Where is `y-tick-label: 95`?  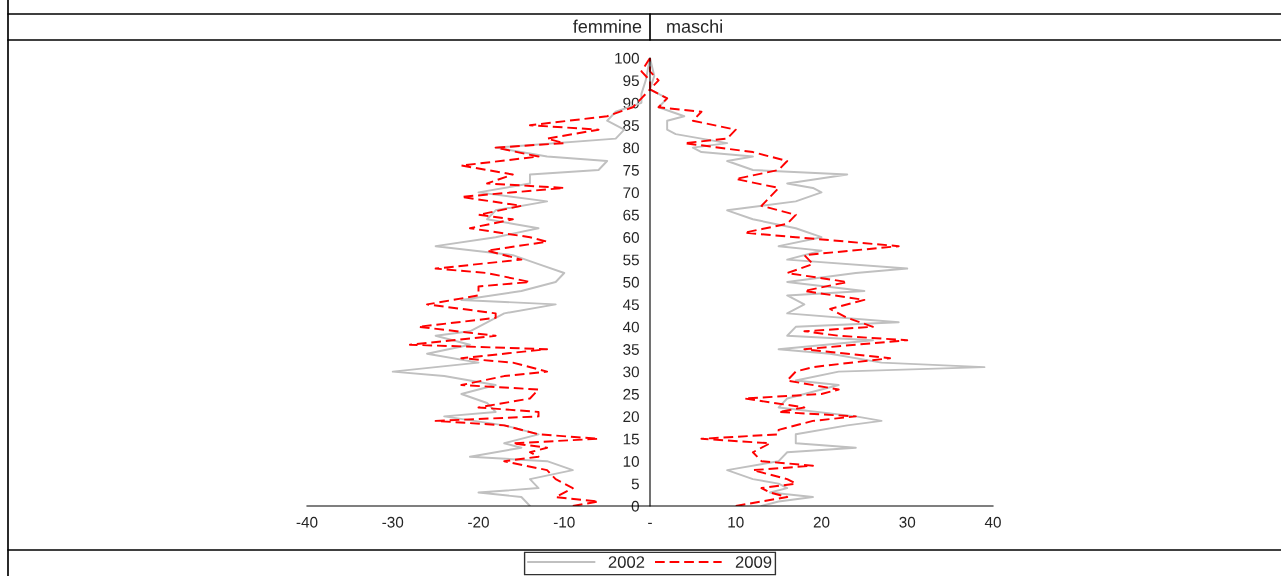 y-tick-label: 95 is located at coordinates (631, 81).